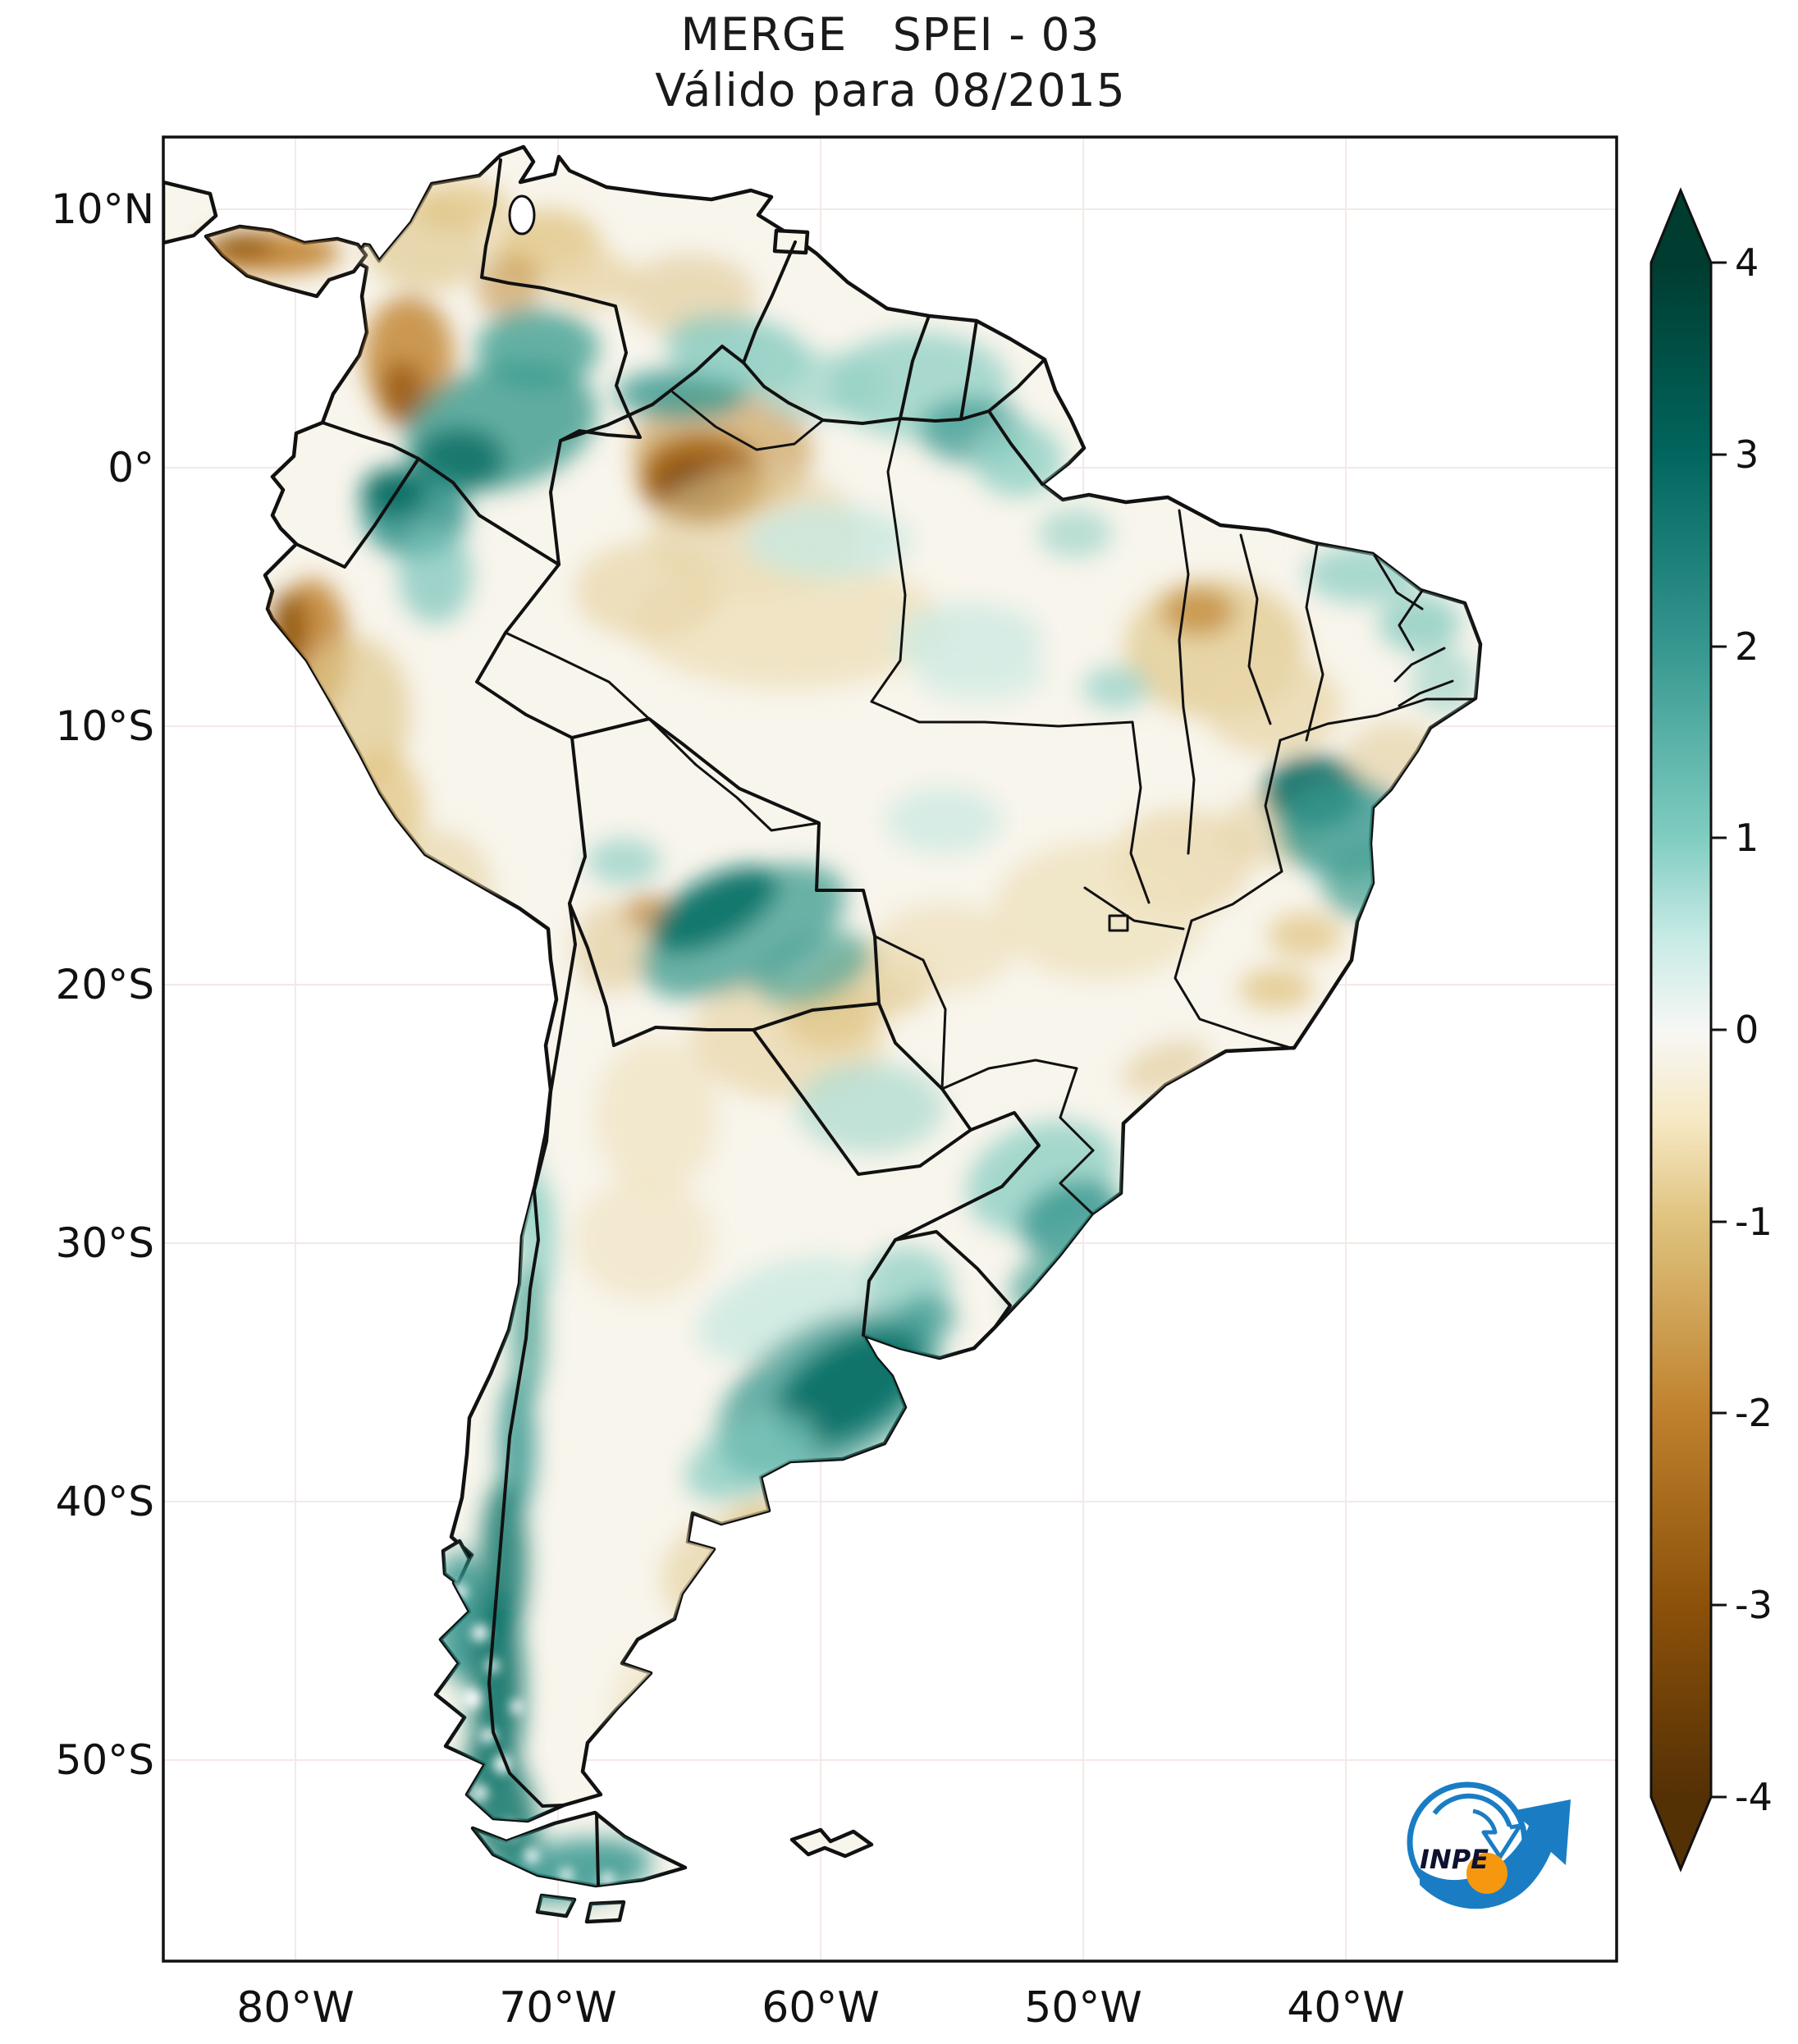  Describe the element at coordinates (1688, 1030) in the screenshot. I see `colorbar` at that location.